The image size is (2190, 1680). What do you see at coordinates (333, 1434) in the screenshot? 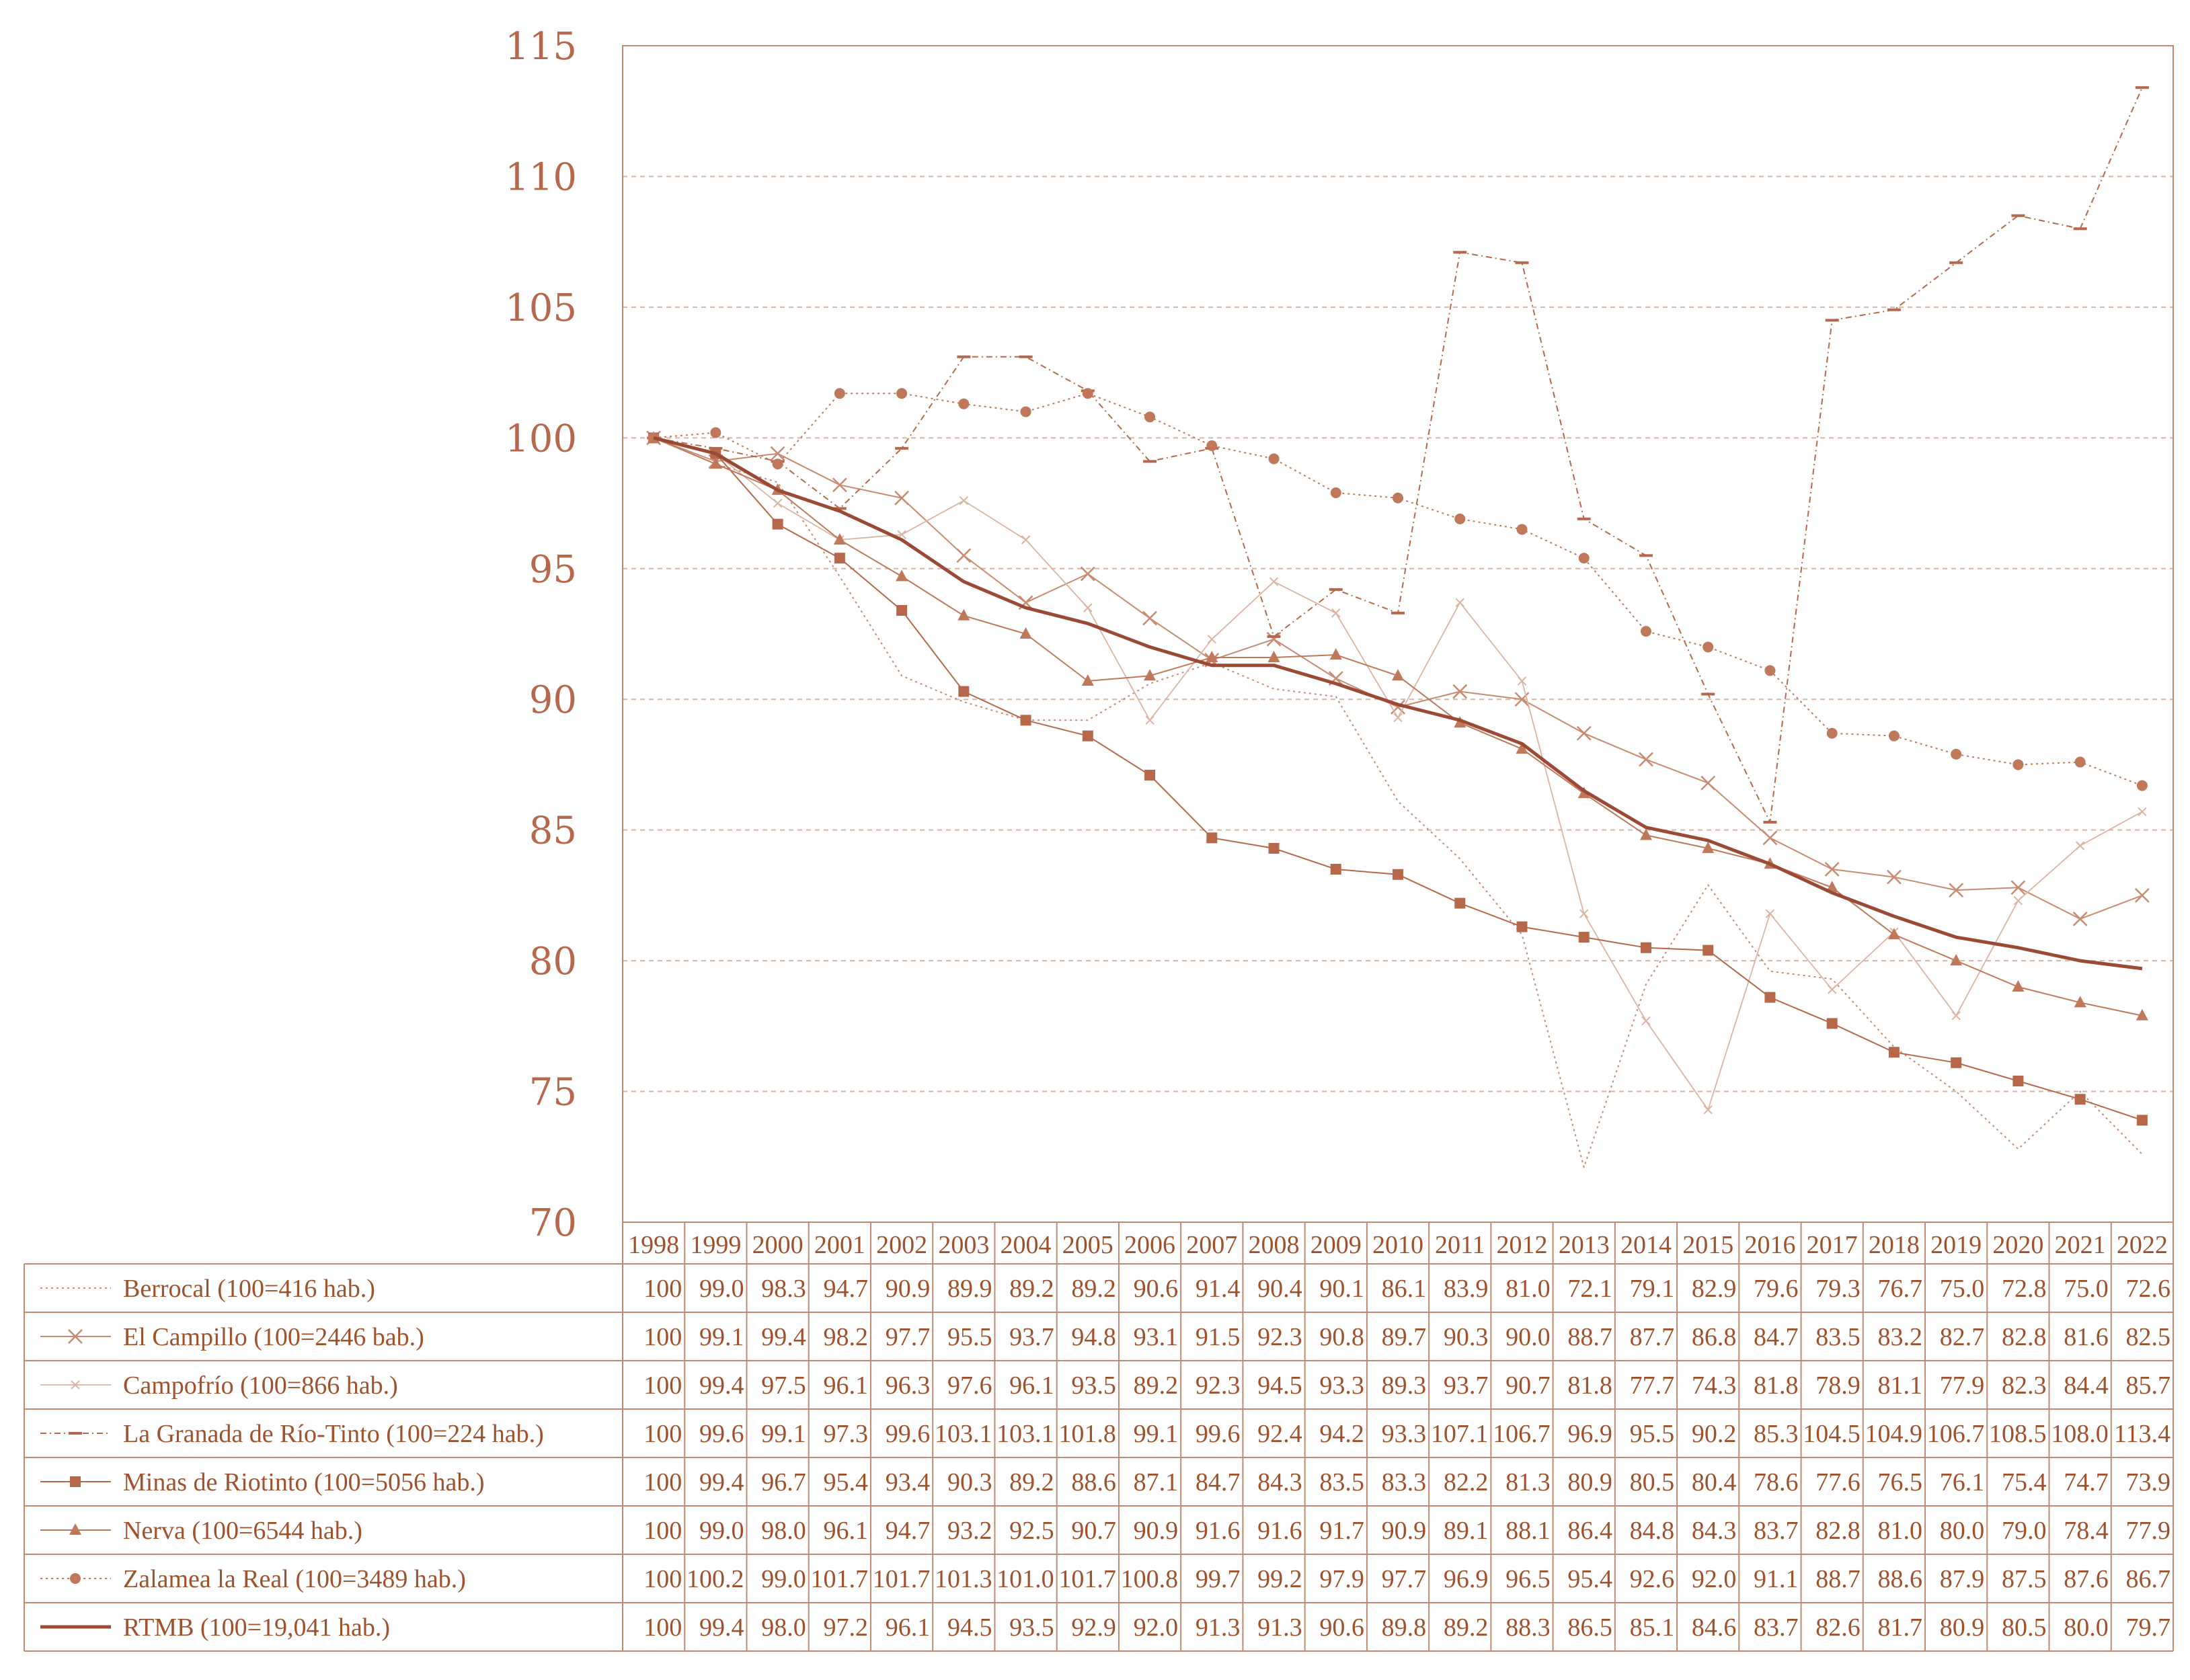
I see `legend-label: La Granada de Río-Tinto (100=224 hab.)` at bounding box center [333, 1434].